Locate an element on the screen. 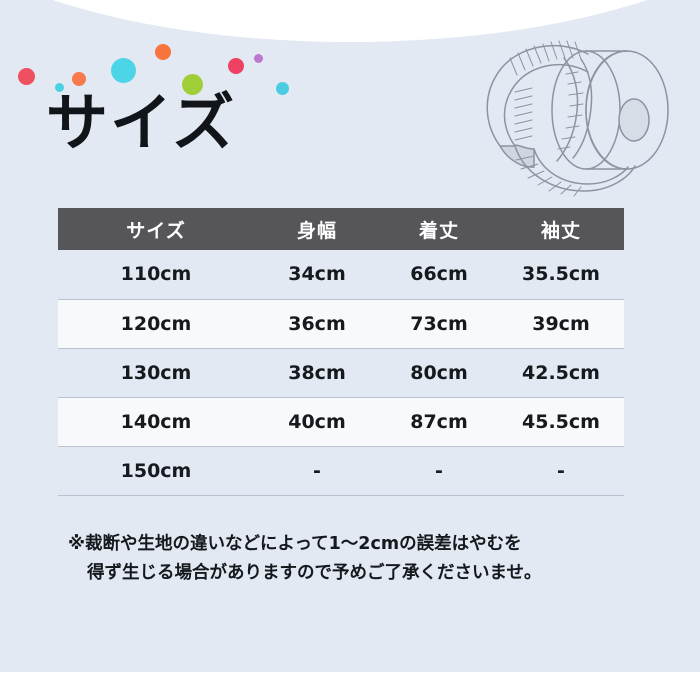 This screenshot has height=700, width=700. footnote-line-2: 得ず生じる場合がありますので予めご了承くださいませ。 is located at coordinates (314, 573).